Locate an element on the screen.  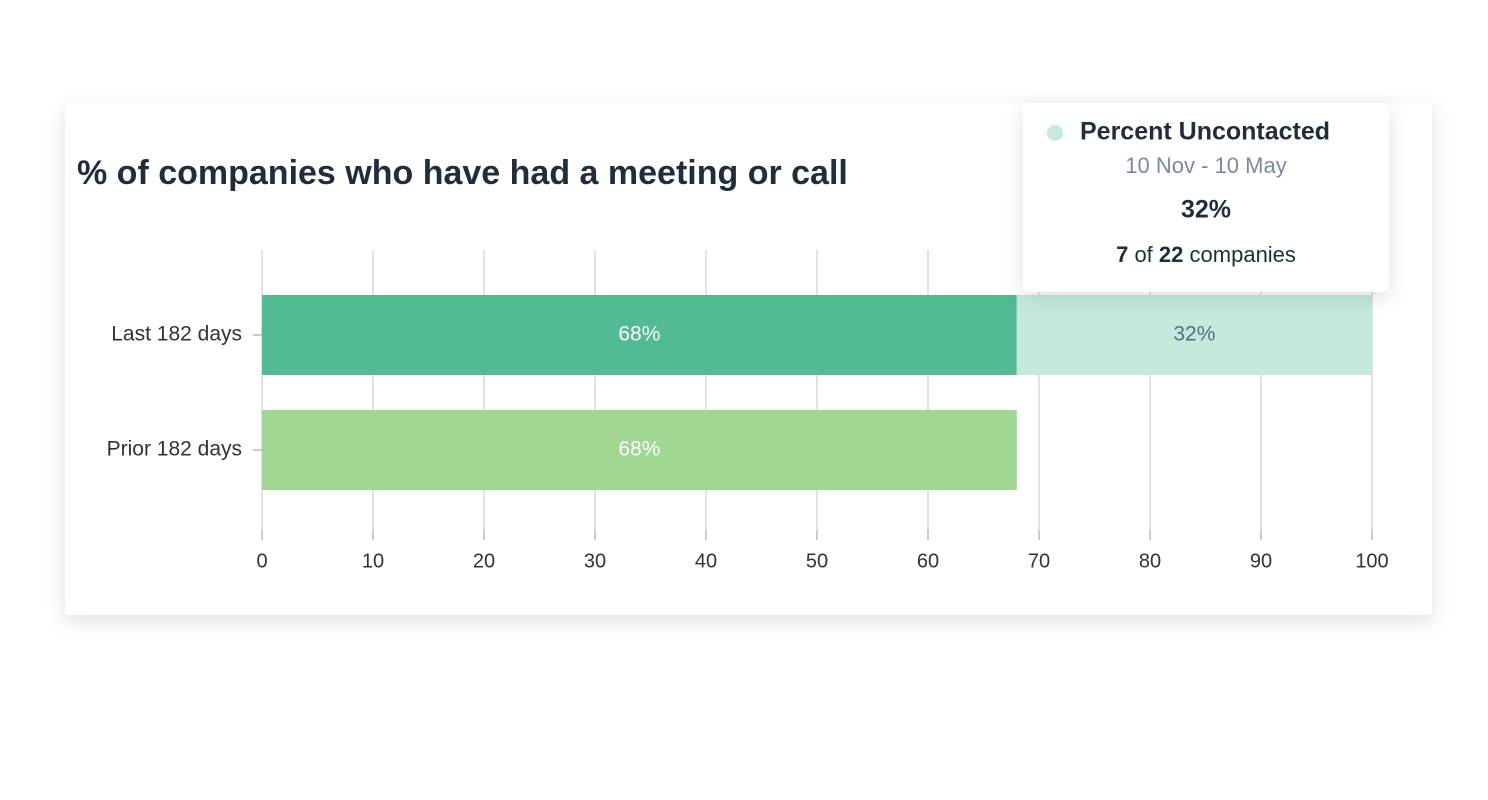
tooltip-box is located at coordinates (1206, 197).